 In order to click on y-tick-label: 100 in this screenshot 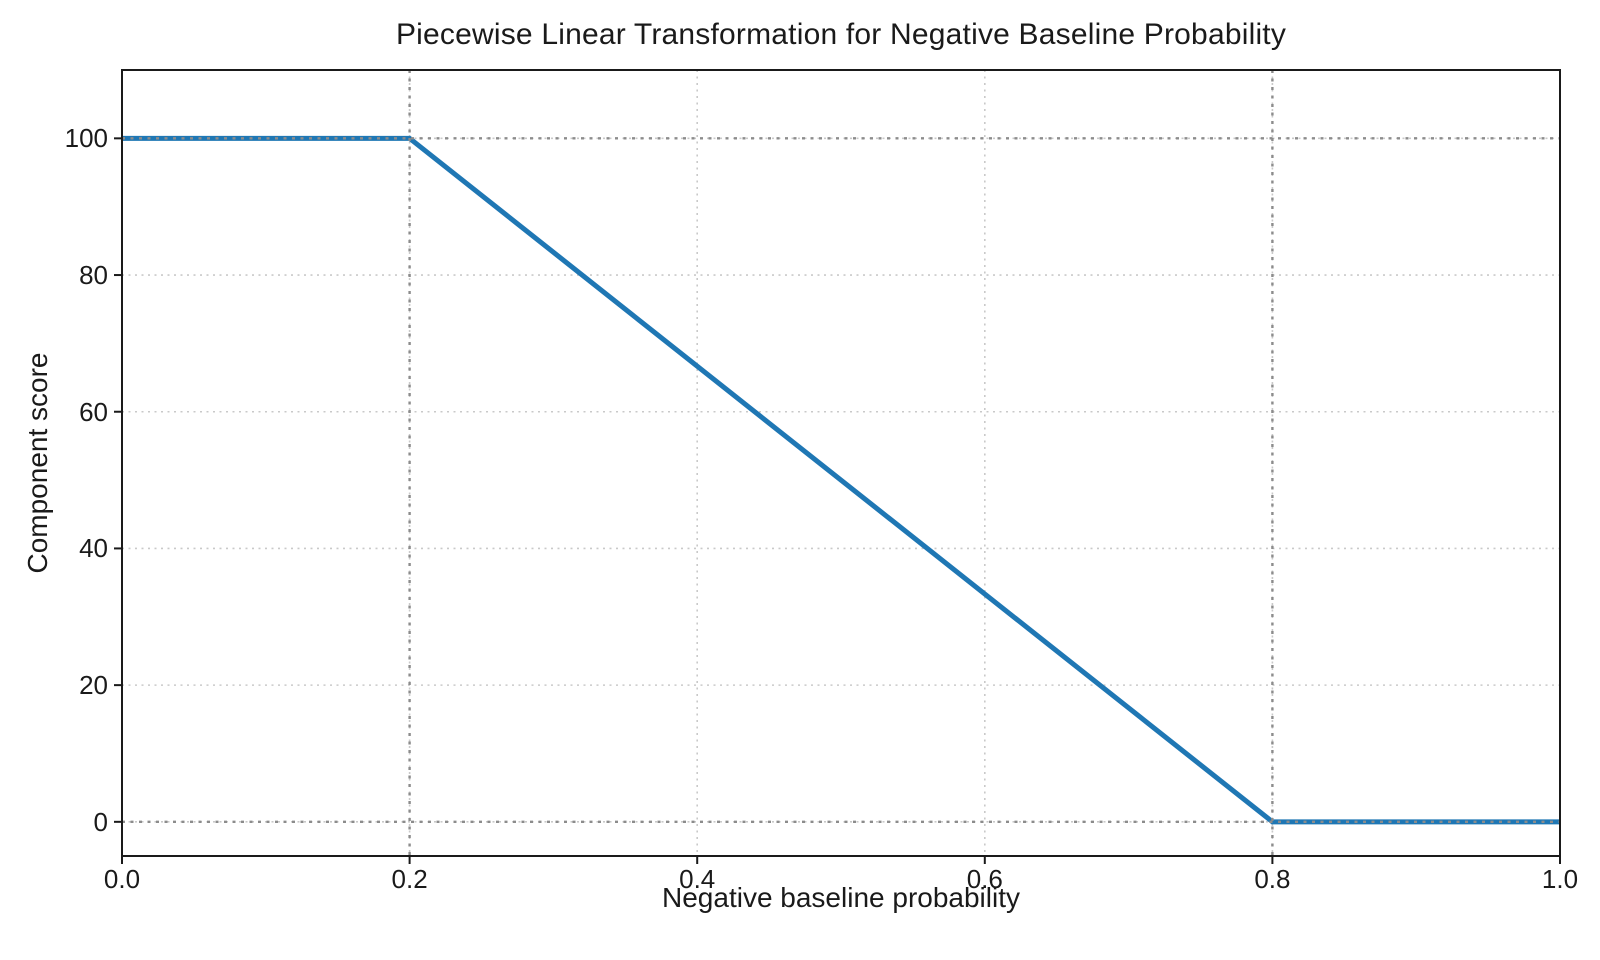, I will do `click(86, 138)`.